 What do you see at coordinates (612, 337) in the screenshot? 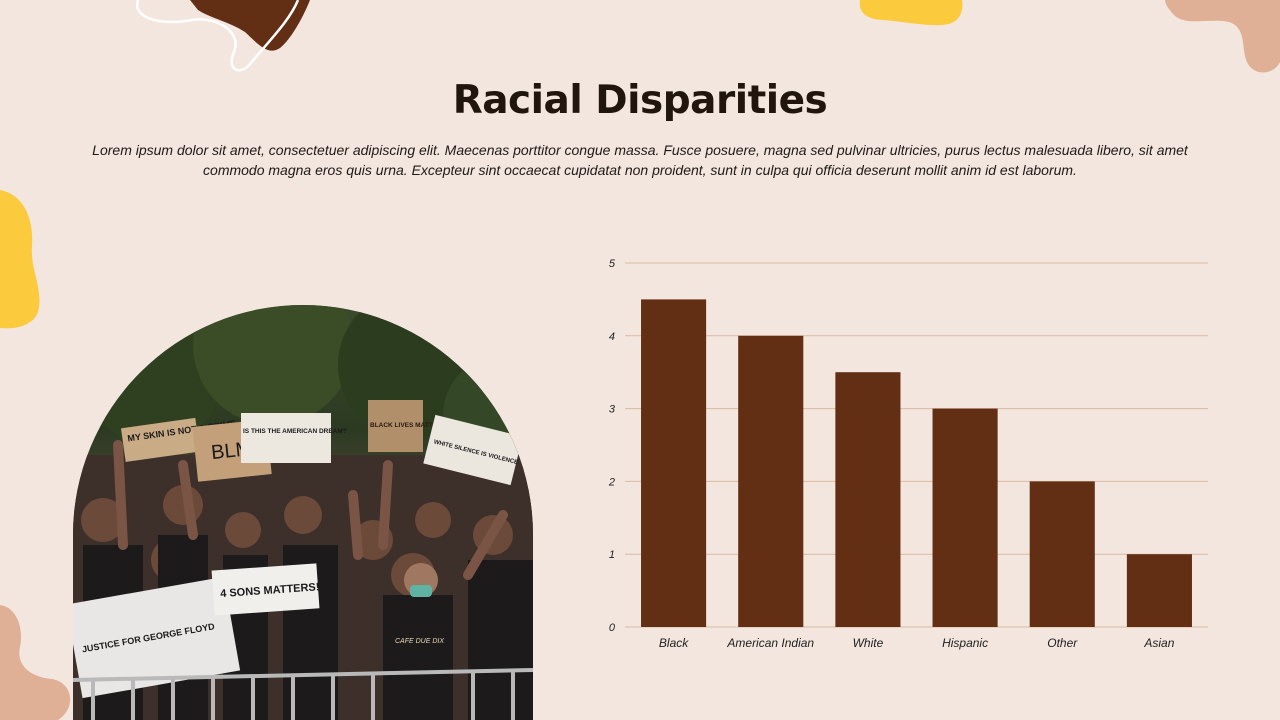
I see `y-tick-label: 4` at bounding box center [612, 337].